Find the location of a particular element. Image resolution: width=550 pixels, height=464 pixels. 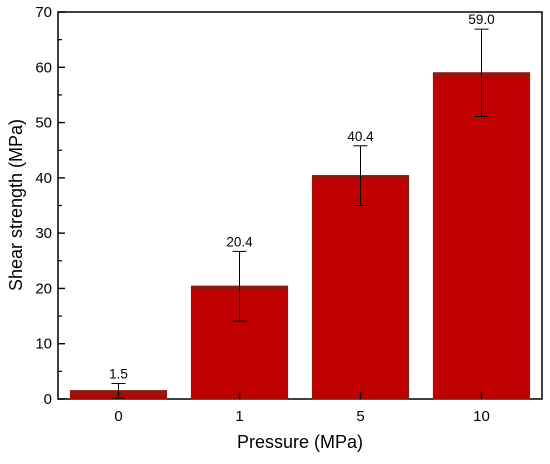

data-label: 20.4 is located at coordinates (239, 241).